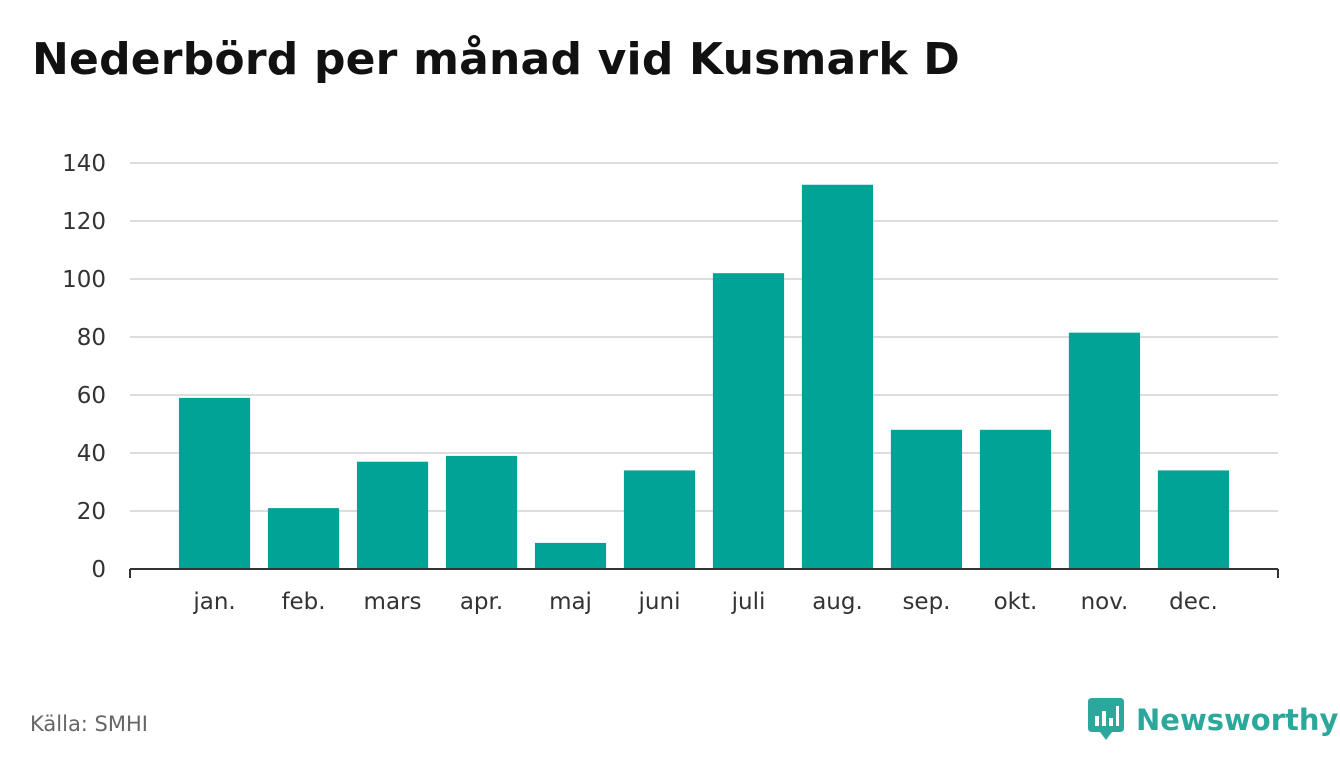 The width and height of the screenshot is (1340, 771). Describe the element at coordinates (84, 164) in the screenshot. I see `y-tick-label: 140` at that location.